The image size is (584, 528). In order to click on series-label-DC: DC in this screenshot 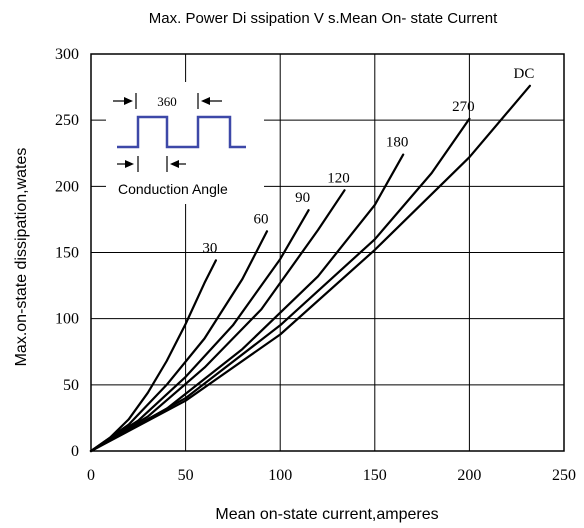, I will do `click(524, 74)`.